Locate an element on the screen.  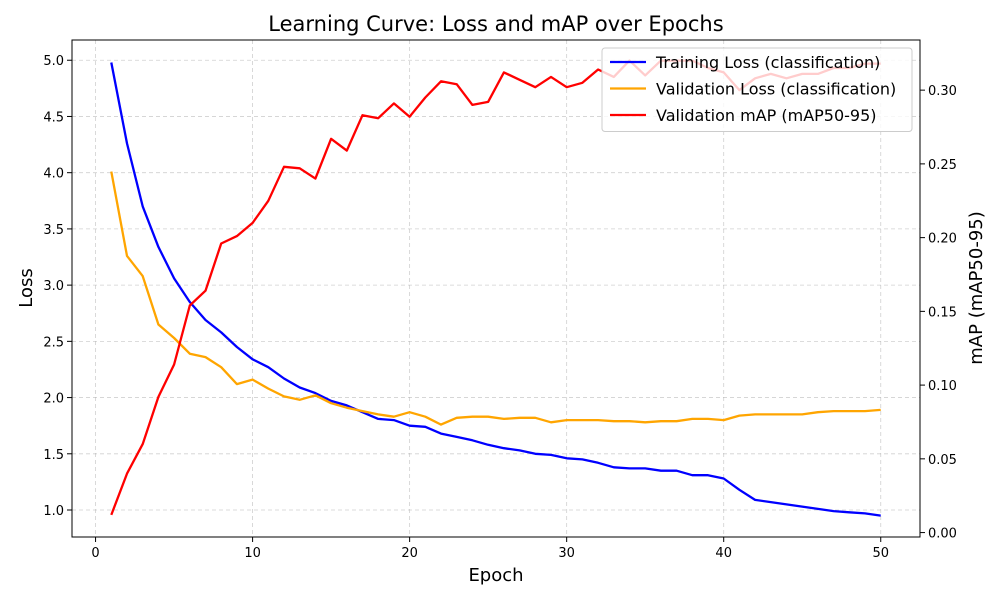
x-tick-label: 50 is located at coordinates (880, 553).